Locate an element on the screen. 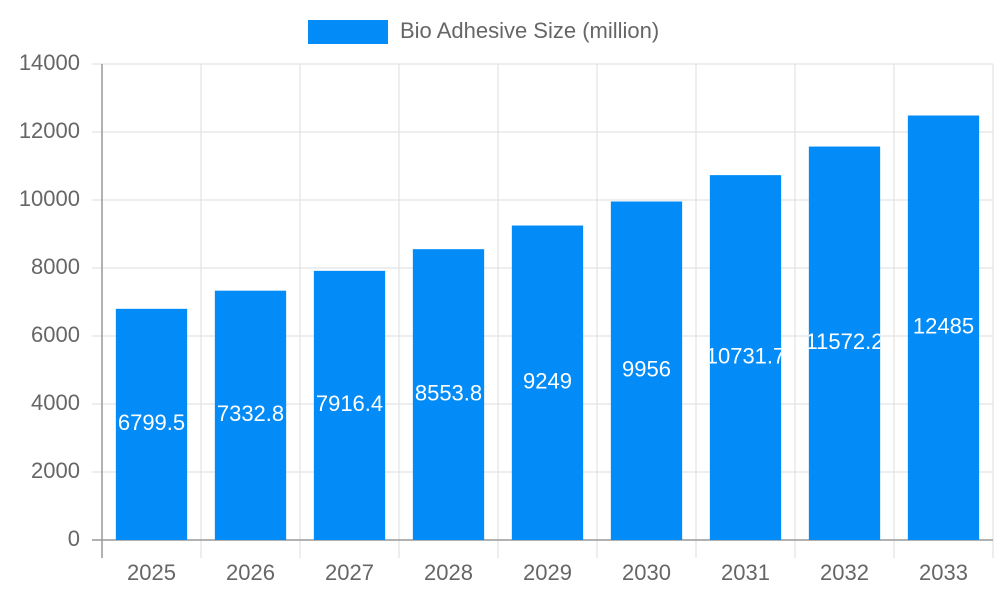 This screenshot has height=600, width=1000. value-label: 6799.5 is located at coordinates (151, 422).